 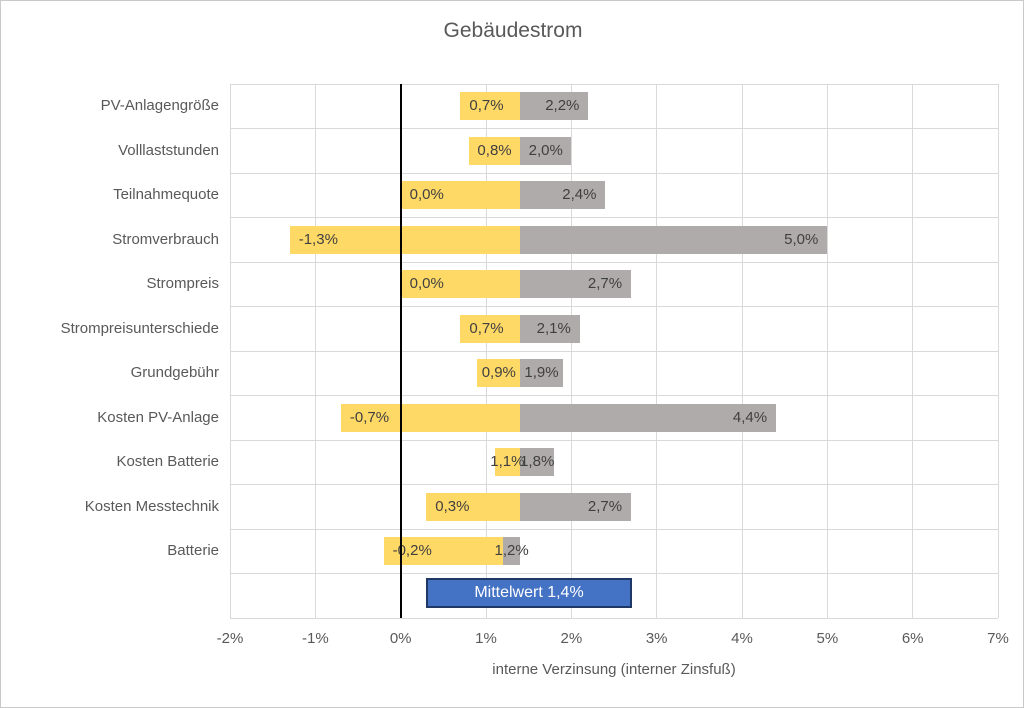 What do you see at coordinates (827, 638) in the screenshot?
I see `x-tick-label: 5%` at bounding box center [827, 638].